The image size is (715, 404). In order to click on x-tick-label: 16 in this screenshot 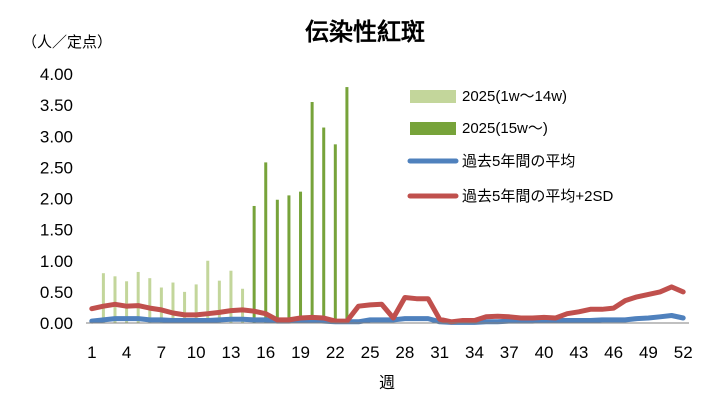, I will do `click(265, 352)`.